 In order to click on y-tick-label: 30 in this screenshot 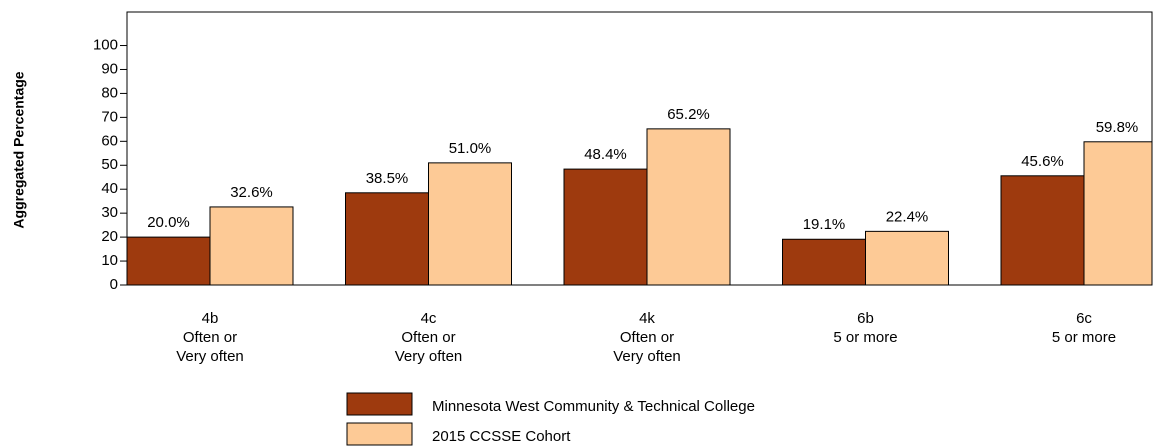, I will do `click(109, 212)`.